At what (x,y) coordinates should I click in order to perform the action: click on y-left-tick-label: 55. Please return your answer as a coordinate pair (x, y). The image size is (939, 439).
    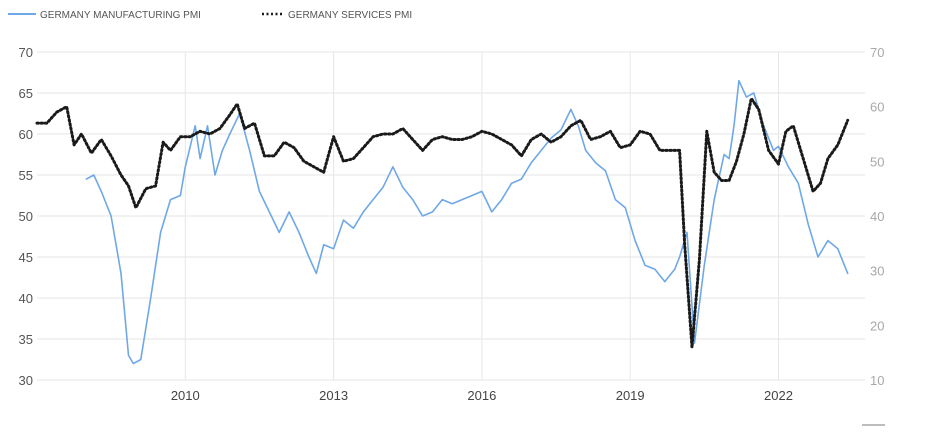
    Looking at the image, I should click on (26, 175).